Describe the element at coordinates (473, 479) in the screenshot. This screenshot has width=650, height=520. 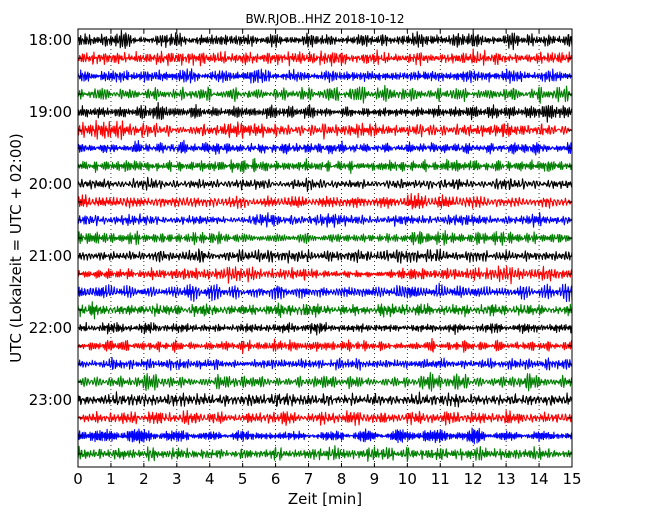
I see `x-tick-label: 12` at that location.